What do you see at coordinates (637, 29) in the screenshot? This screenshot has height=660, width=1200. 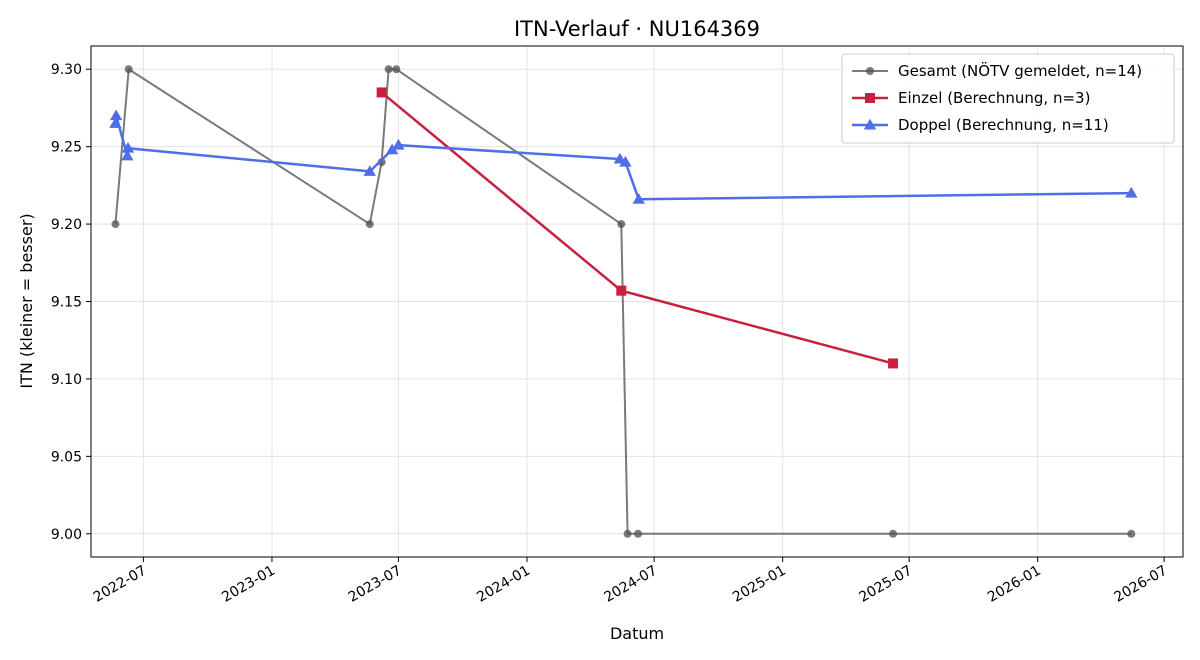 I see `chart-title: ITN-Verlauf · NU164369` at bounding box center [637, 29].